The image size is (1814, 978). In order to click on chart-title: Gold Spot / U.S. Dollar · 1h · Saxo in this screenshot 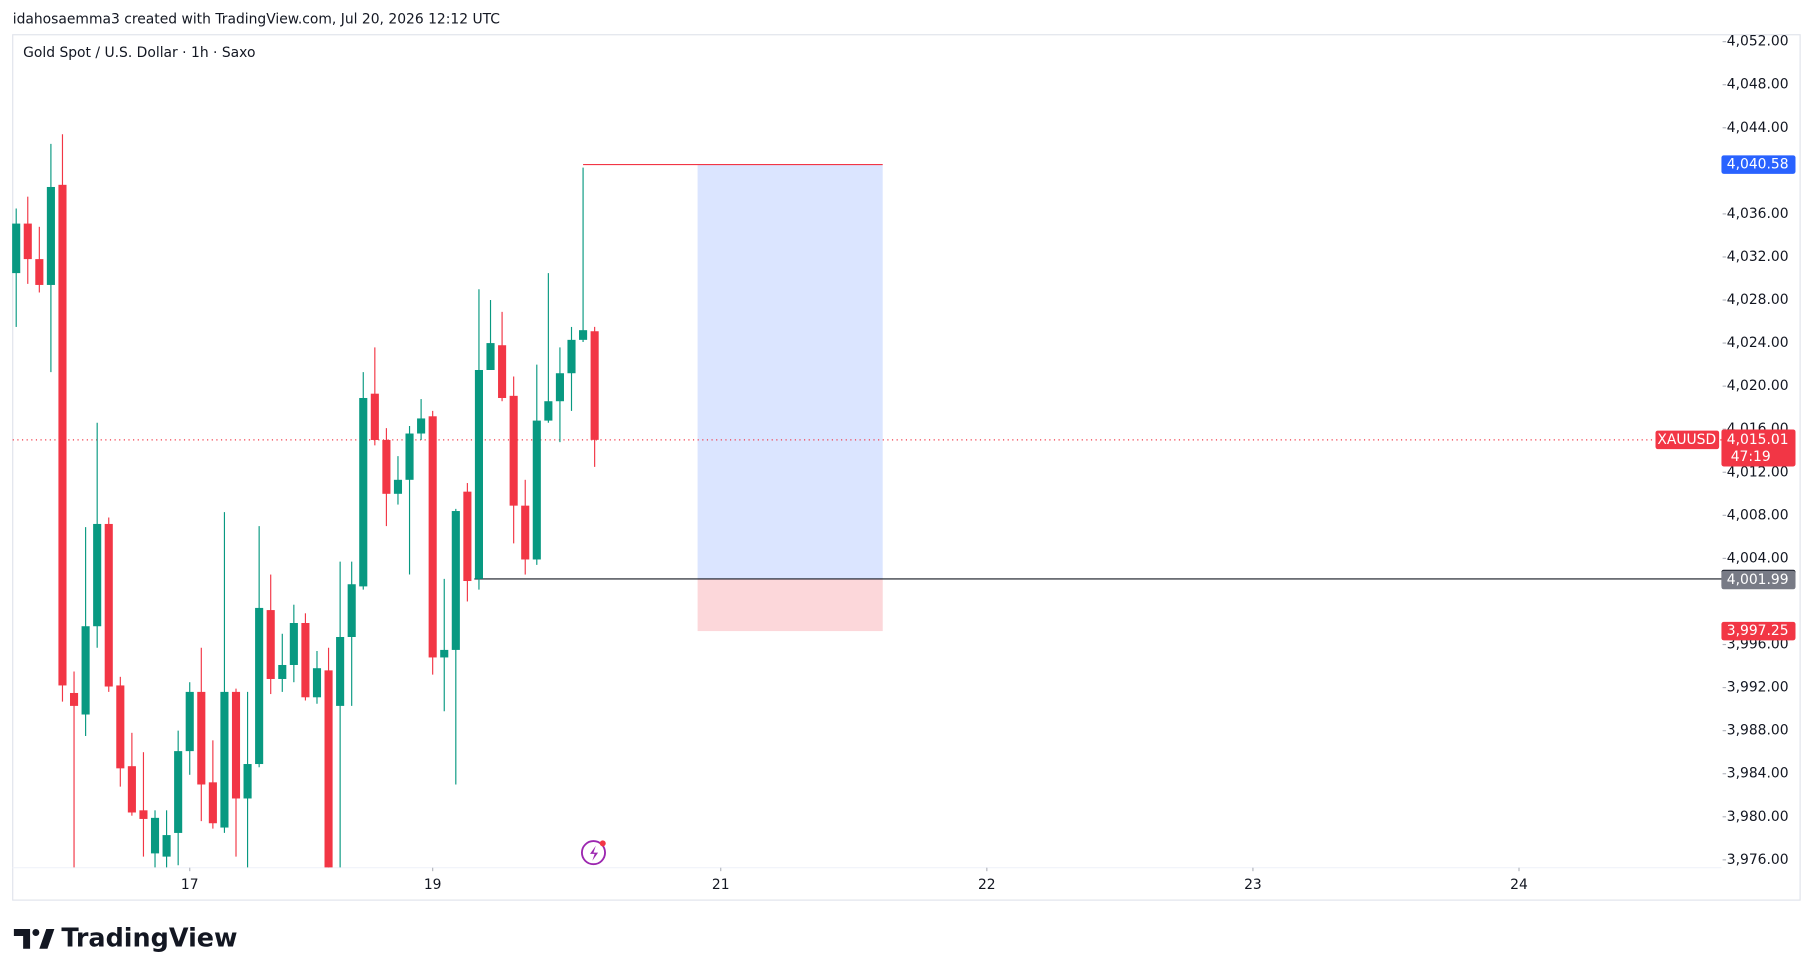, I will do `click(139, 53)`.